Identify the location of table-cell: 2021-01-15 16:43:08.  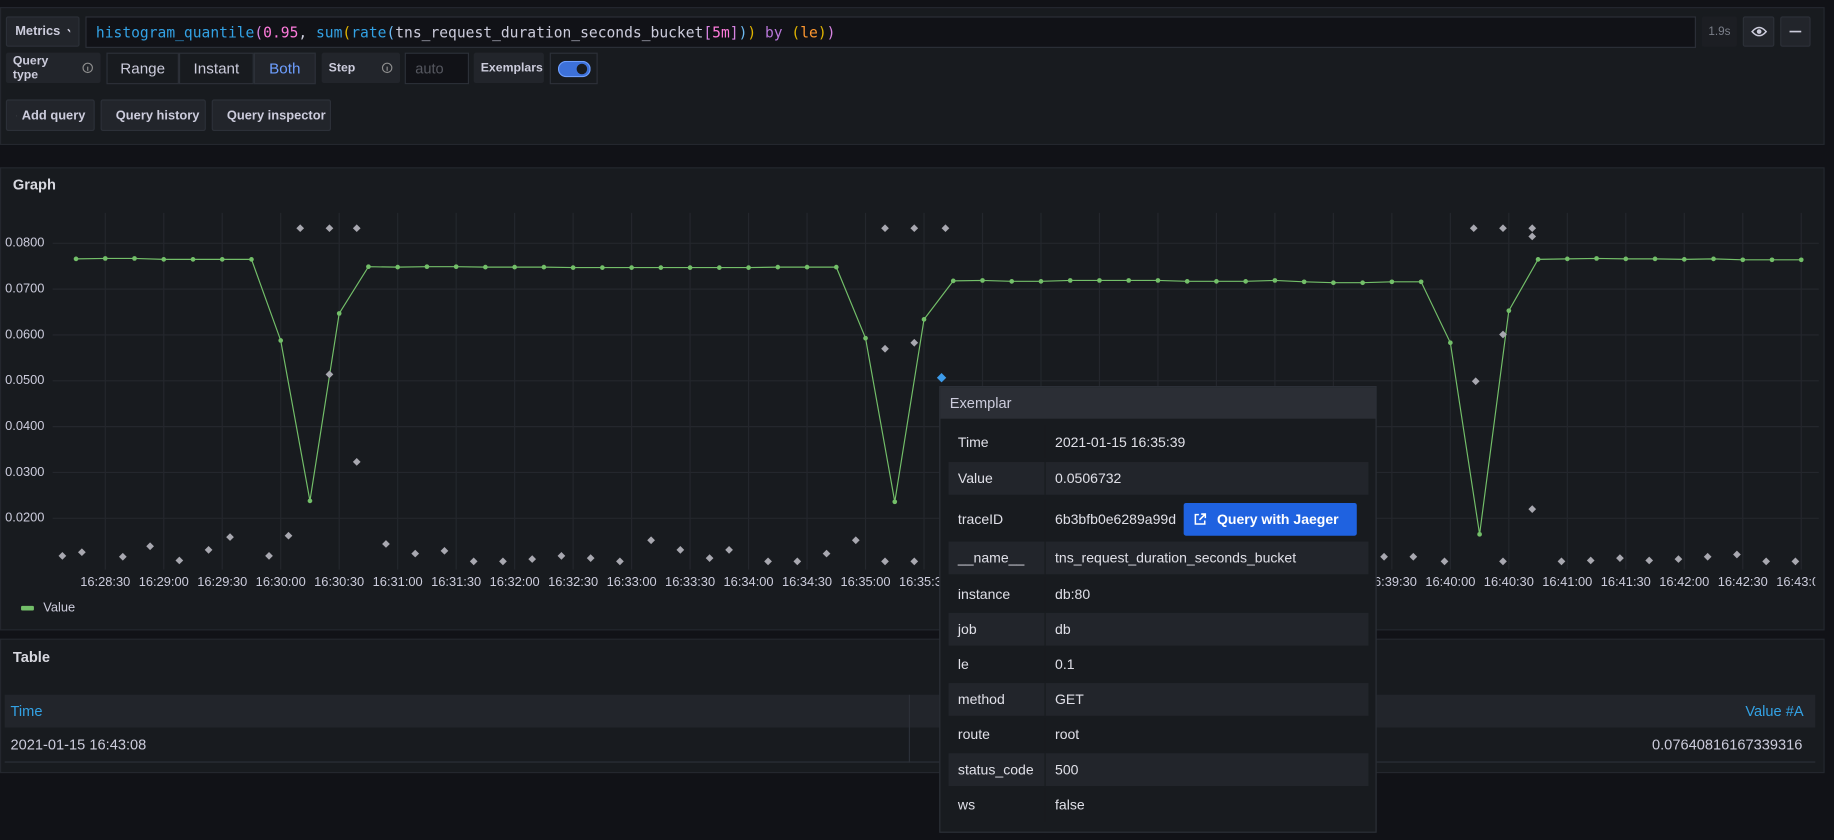
(78, 745).